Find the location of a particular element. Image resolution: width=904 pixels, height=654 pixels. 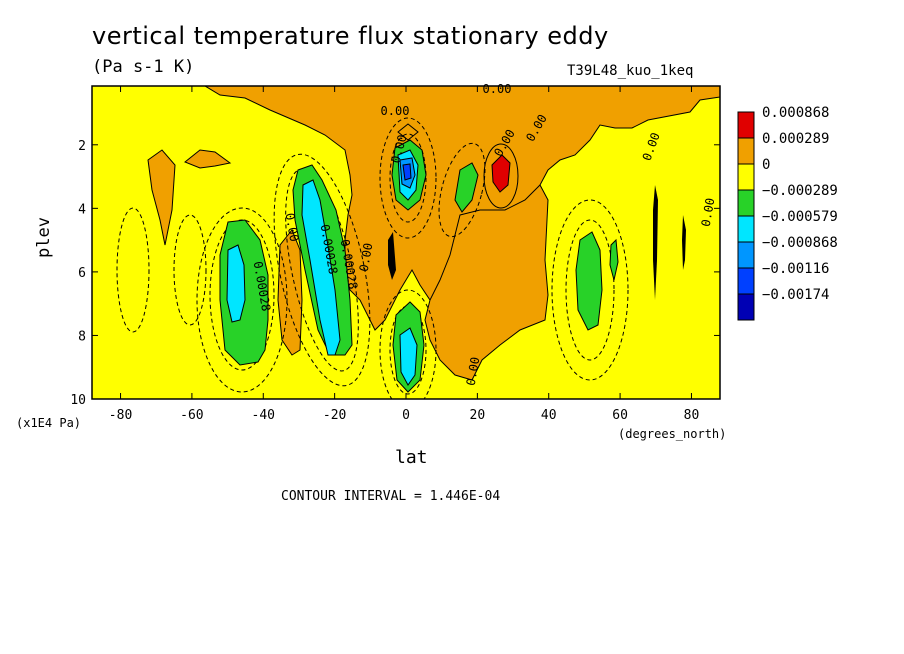

y-tick-label: 2 is located at coordinates (82, 146).